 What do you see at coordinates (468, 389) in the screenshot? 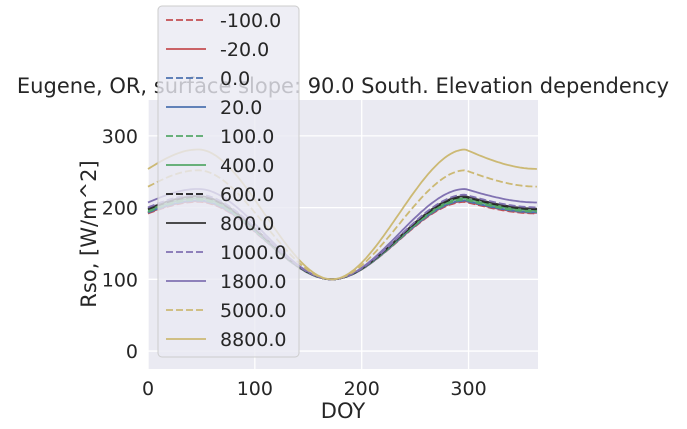
I see `x-tick-label: 300` at bounding box center [468, 389].